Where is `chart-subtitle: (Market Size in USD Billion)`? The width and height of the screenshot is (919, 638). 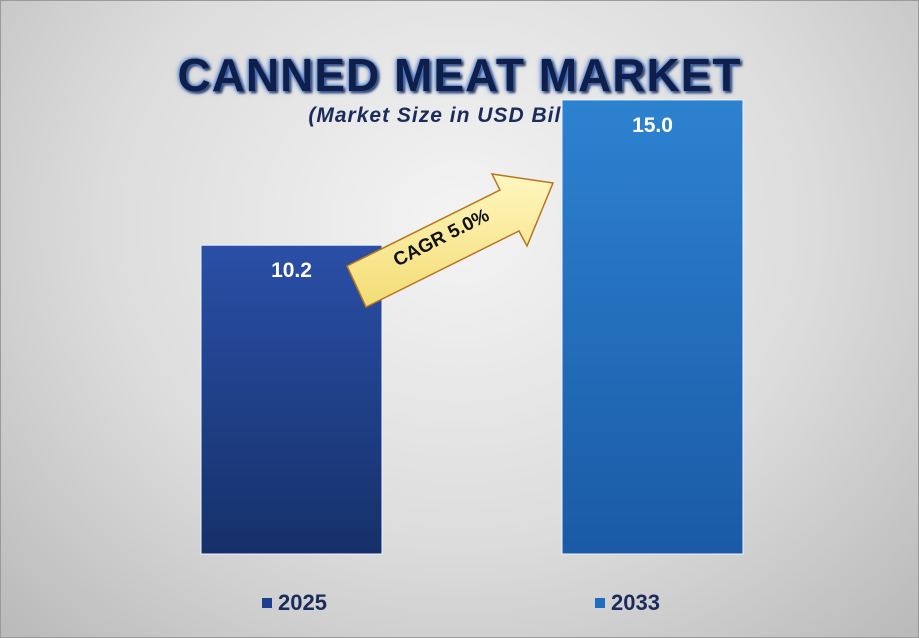 chart-subtitle: (Market Size in USD Billion) is located at coordinates (459, 115).